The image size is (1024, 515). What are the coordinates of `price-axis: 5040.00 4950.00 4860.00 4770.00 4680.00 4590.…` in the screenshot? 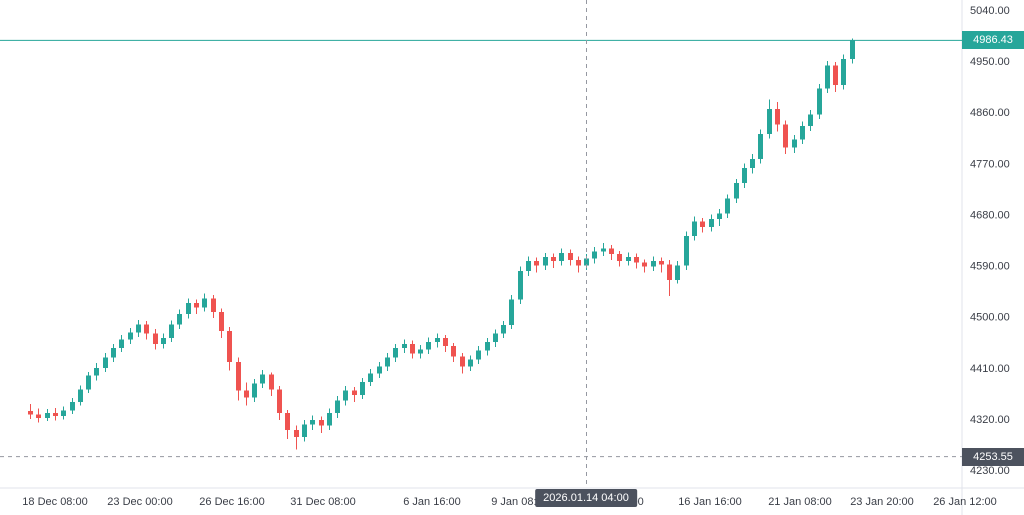 It's located at (990, 241).